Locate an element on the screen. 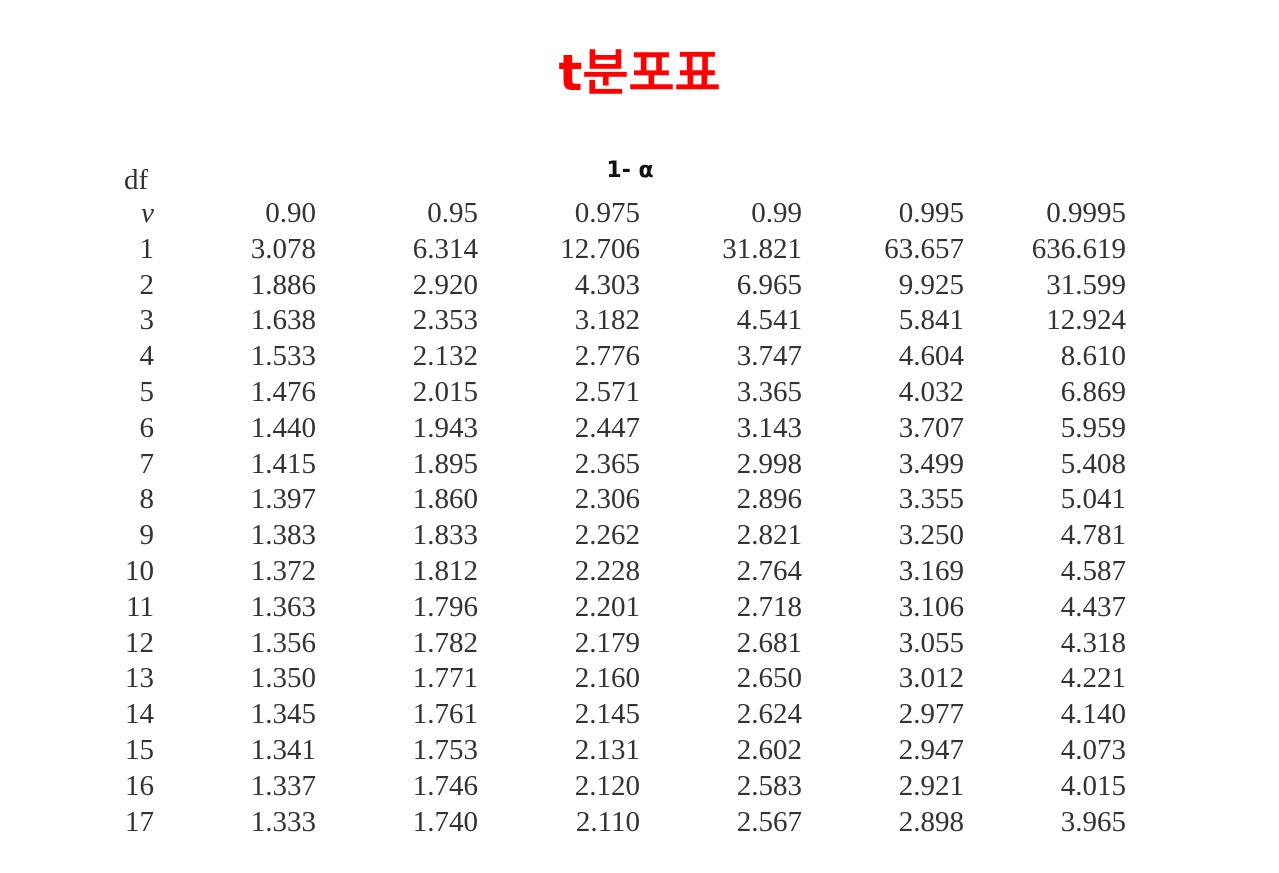 This screenshot has width=1279, height=873. column-header: 0.99 is located at coordinates (776, 213).